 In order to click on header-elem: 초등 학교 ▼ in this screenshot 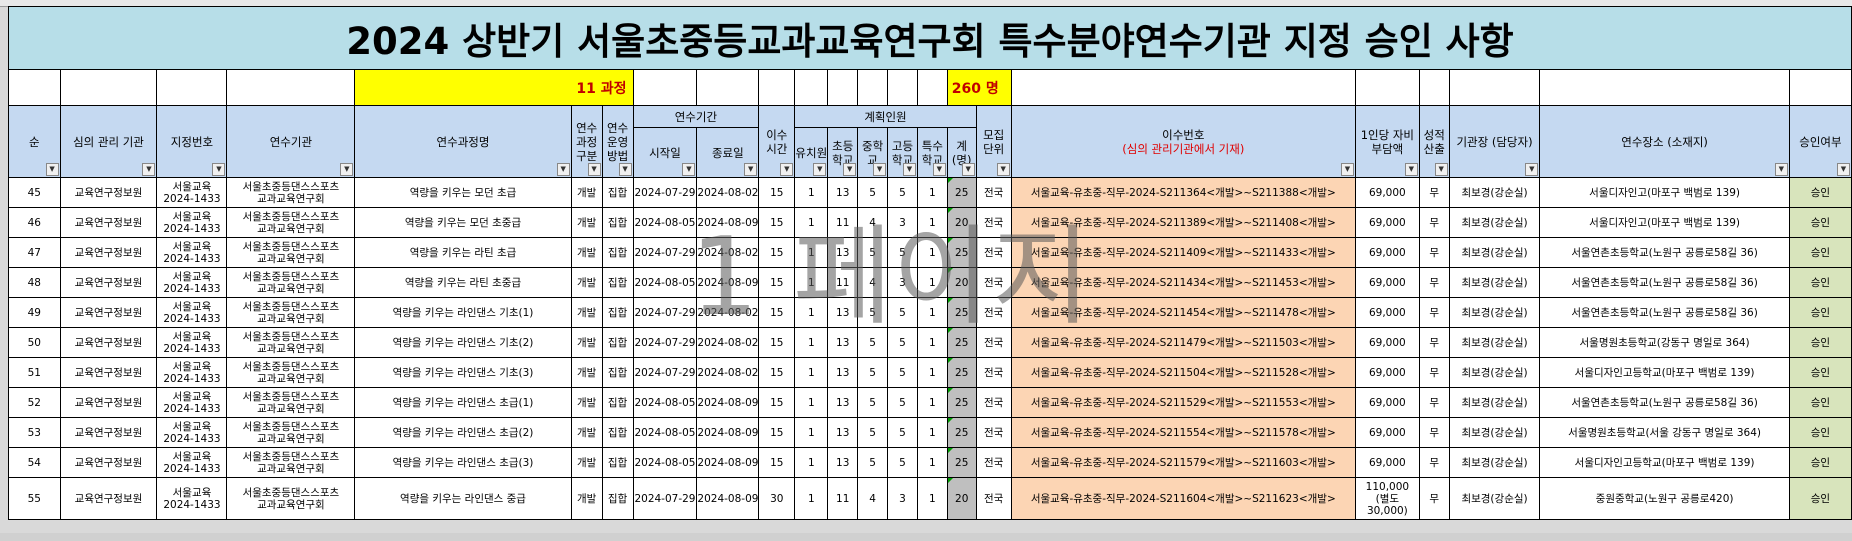, I will do `click(843, 152)`.